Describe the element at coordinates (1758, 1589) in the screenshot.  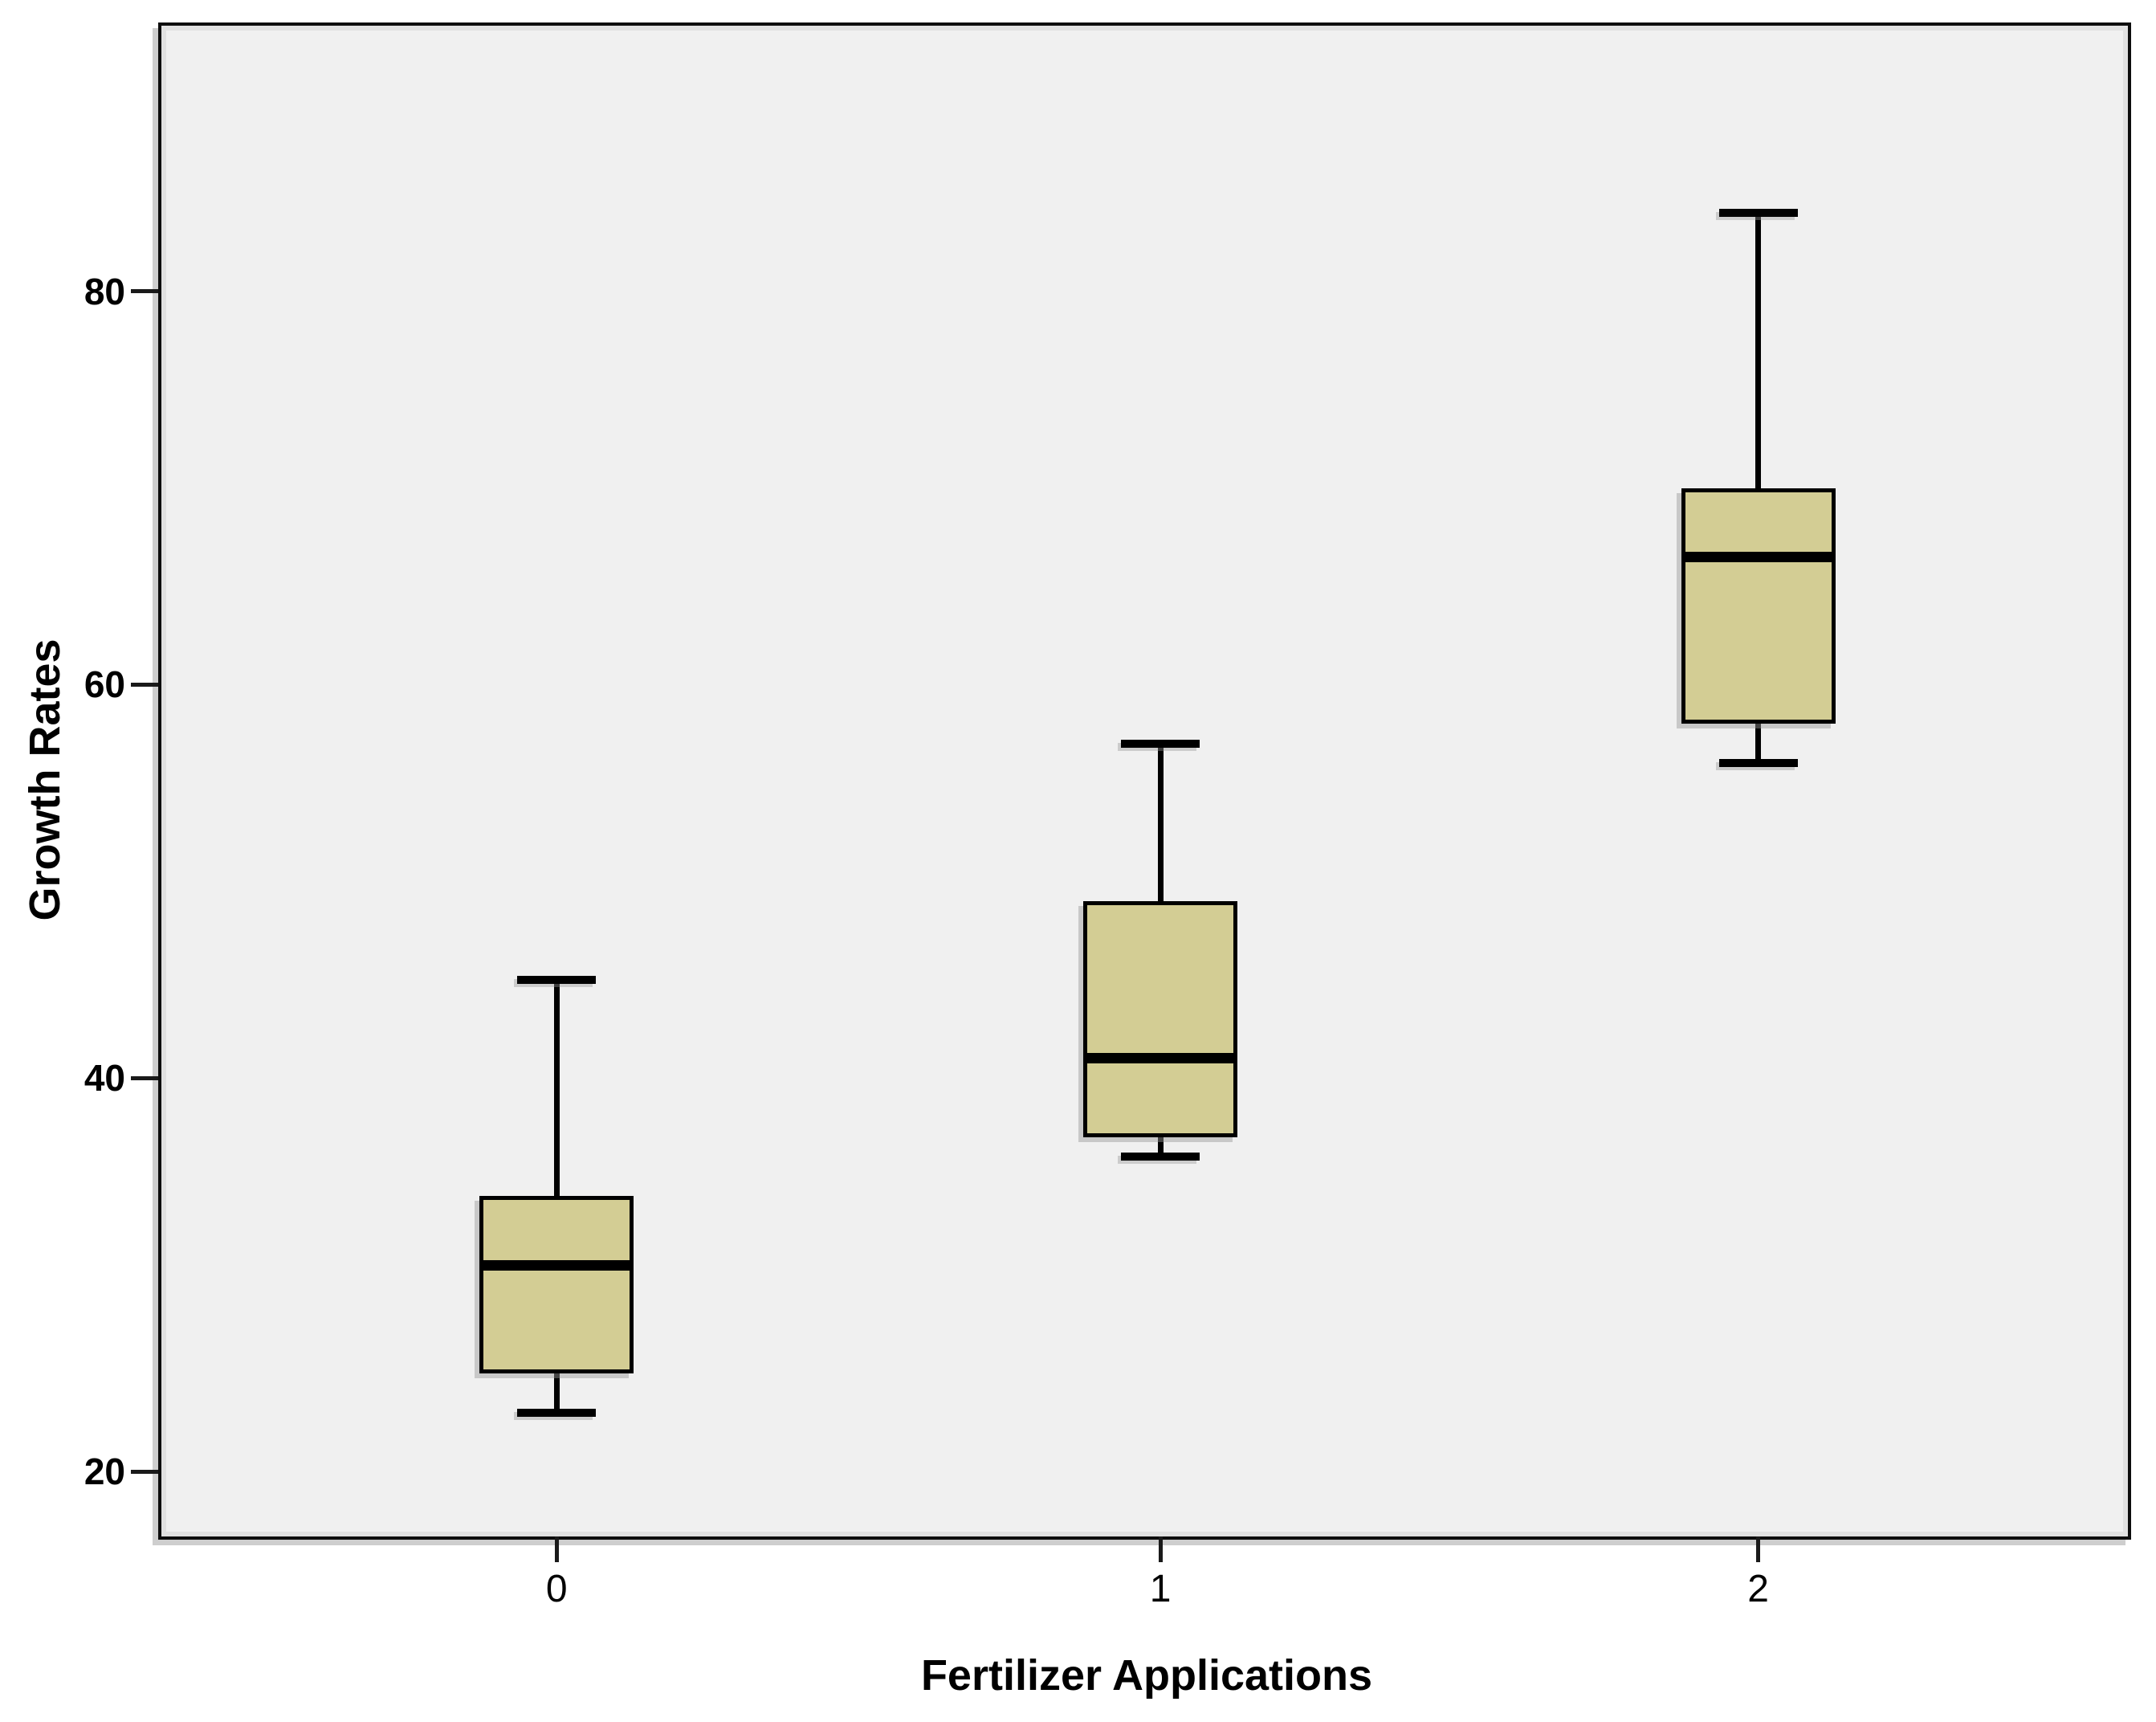
I see `x-category-label: 2` at that location.